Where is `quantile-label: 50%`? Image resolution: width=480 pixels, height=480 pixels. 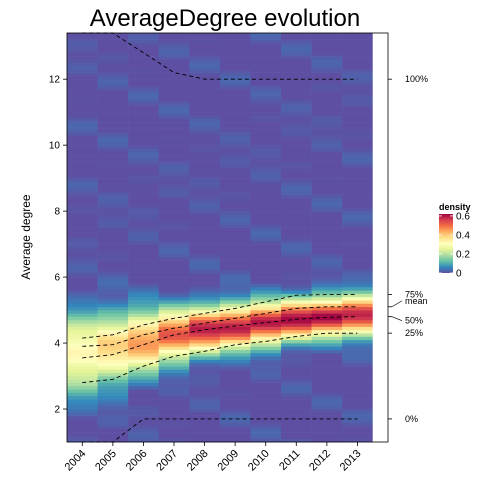
quantile-label: 50% is located at coordinates (414, 321).